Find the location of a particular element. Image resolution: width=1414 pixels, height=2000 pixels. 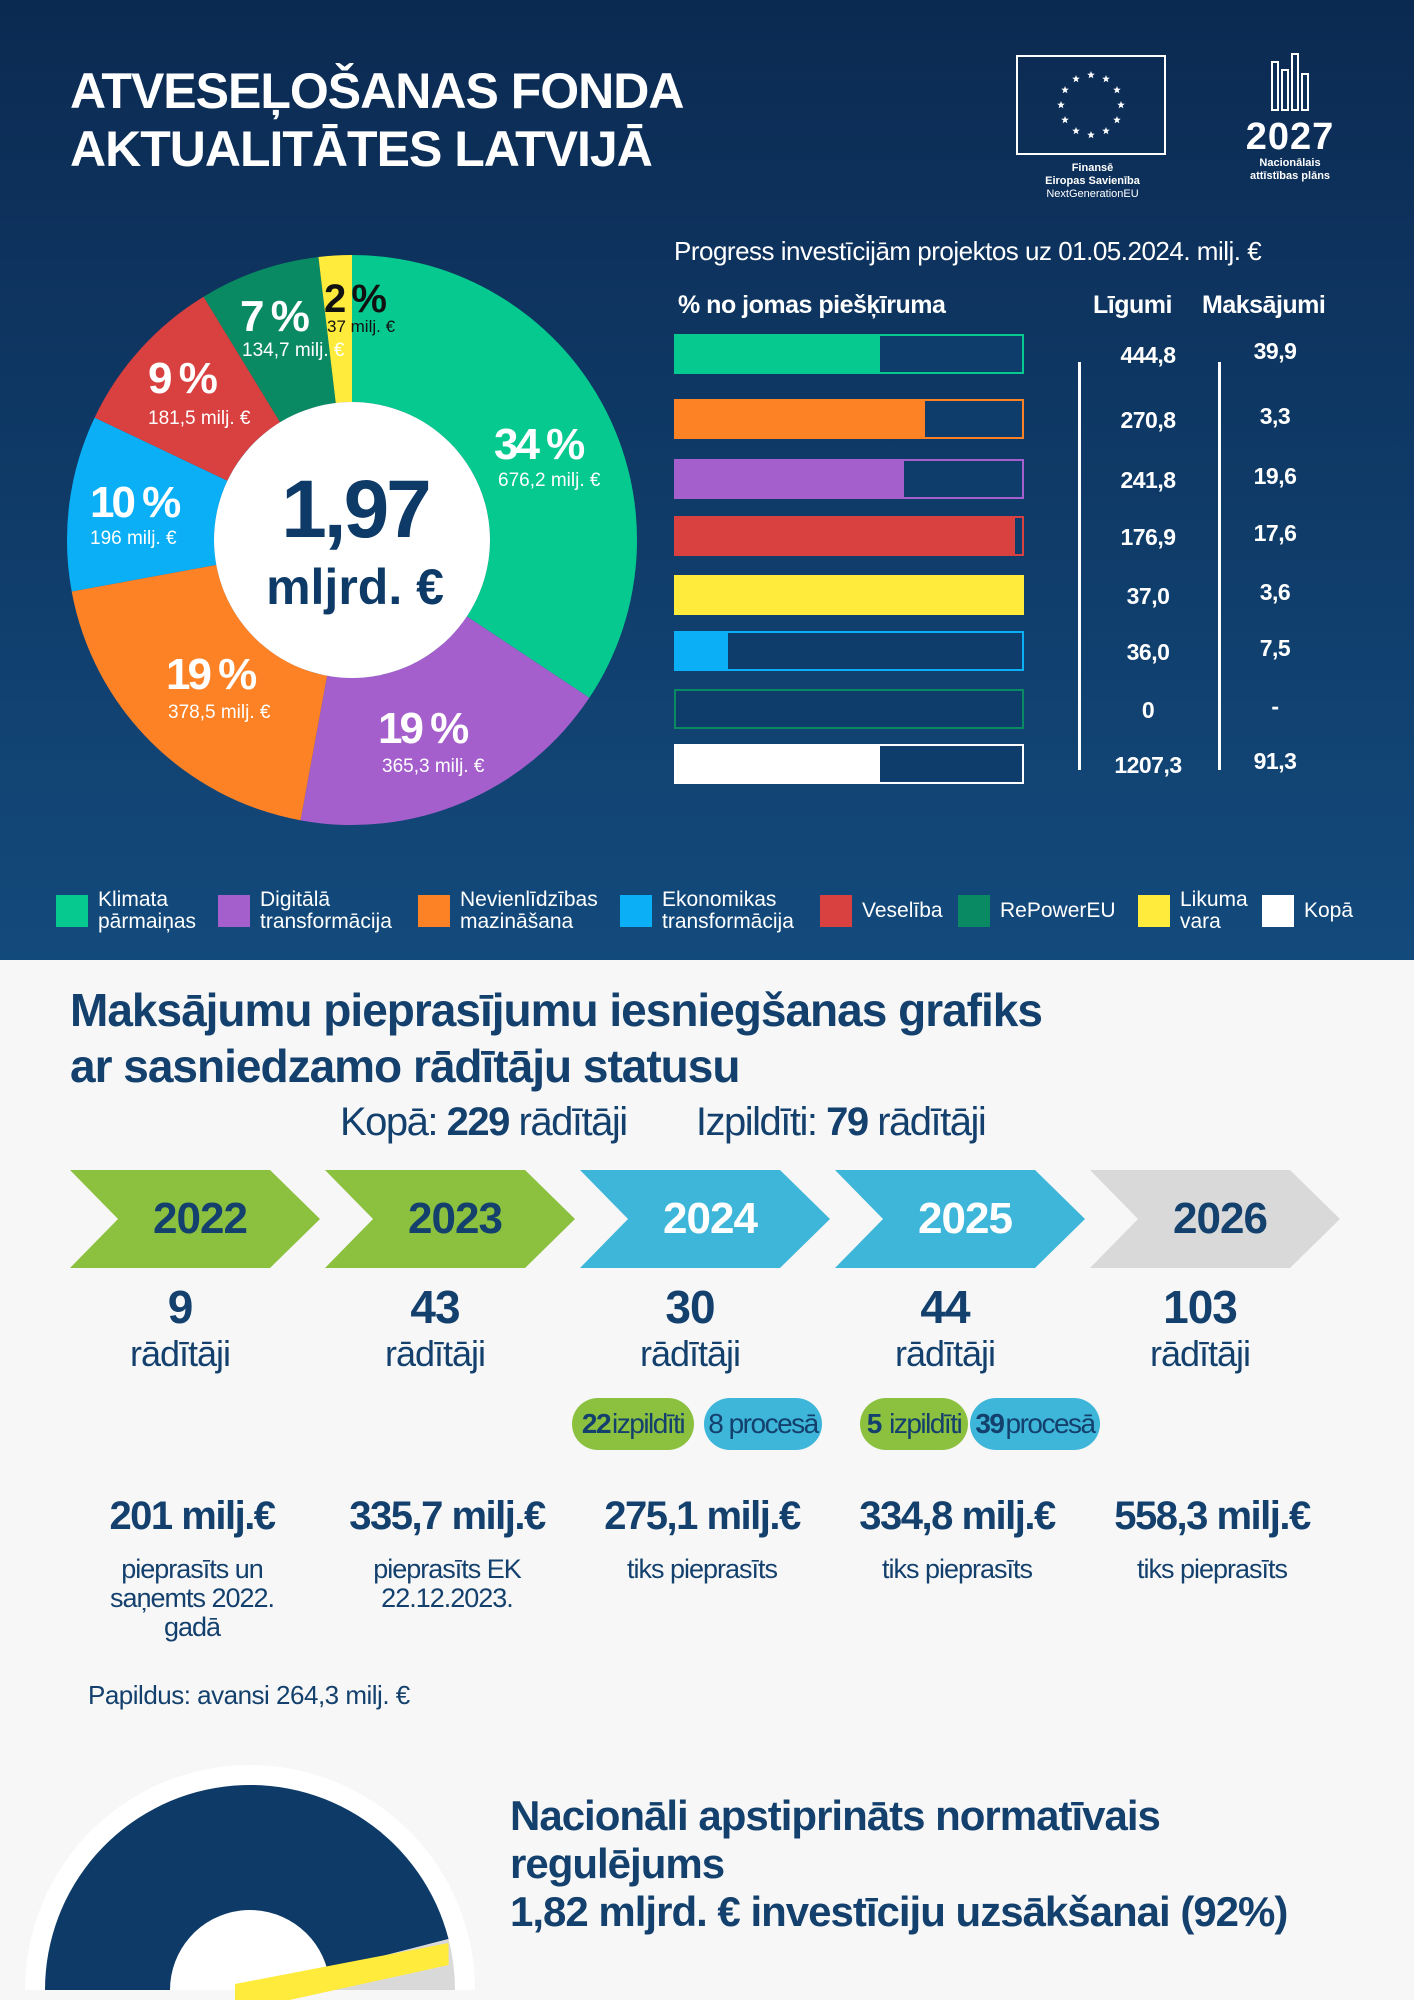

year-arrow-2024: 2024 is located at coordinates (705, 1219).